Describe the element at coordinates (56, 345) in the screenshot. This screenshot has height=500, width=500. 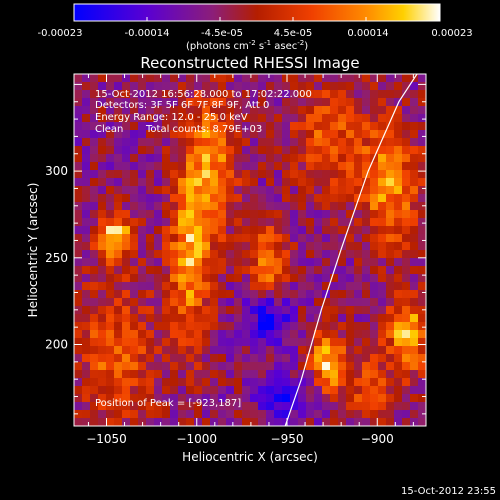
I see `y-tick-label: 200` at that location.